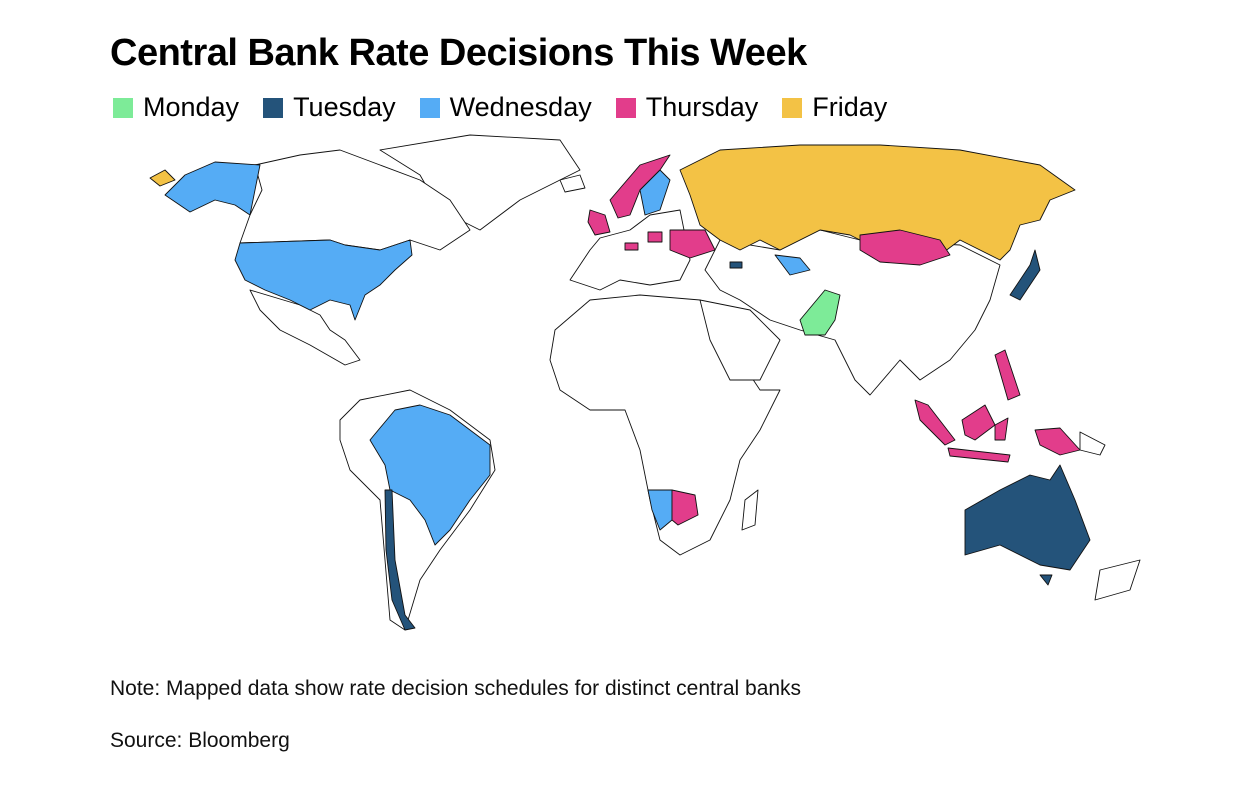 The height and width of the screenshot is (796, 1234). Describe the element at coordinates (212, 188) in the screenshot. I see `alaska` at that location.